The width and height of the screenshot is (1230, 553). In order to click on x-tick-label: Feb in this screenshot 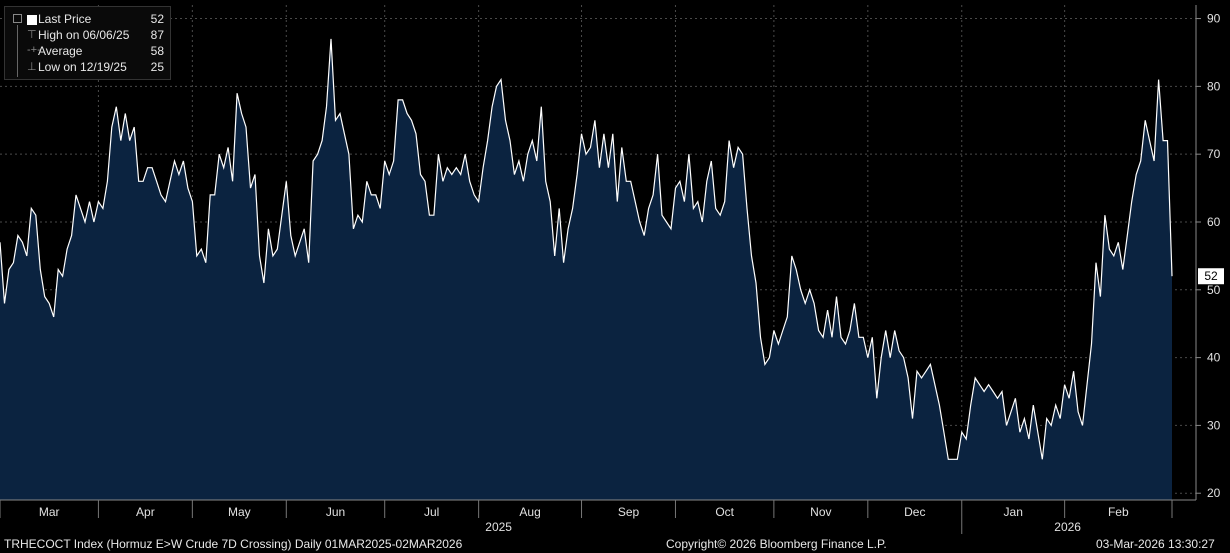, I will do `click(1118, 512)`.